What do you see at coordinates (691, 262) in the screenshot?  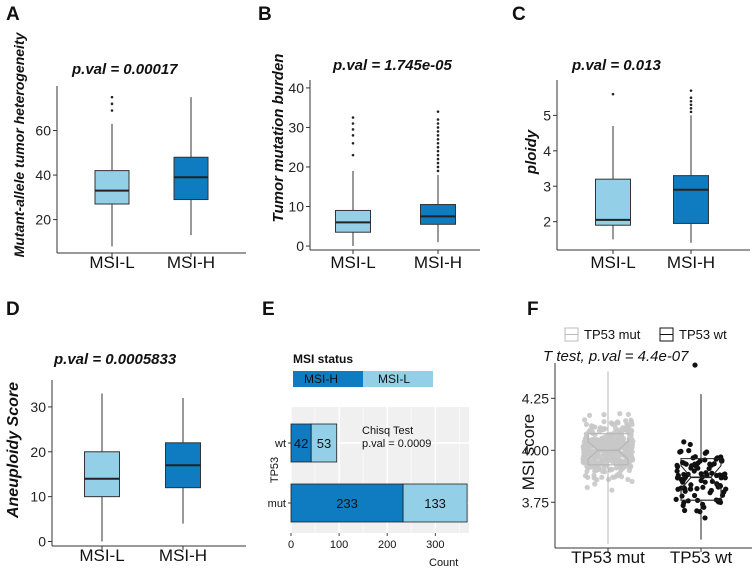 I see `panel-c-category-2: MSI-H` at bounding box center [691, 262].